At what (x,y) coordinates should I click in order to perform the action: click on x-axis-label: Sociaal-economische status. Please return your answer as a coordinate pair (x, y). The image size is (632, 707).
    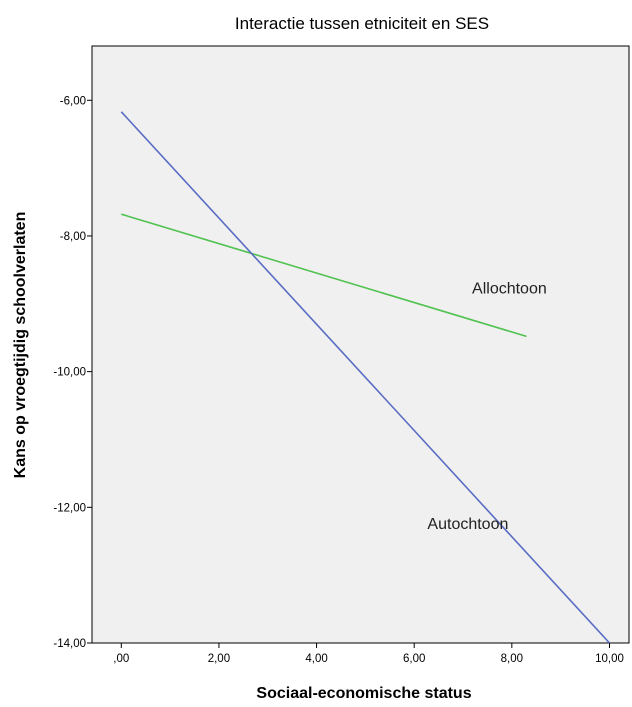
    Looking at the image, I should click on (363, 693).